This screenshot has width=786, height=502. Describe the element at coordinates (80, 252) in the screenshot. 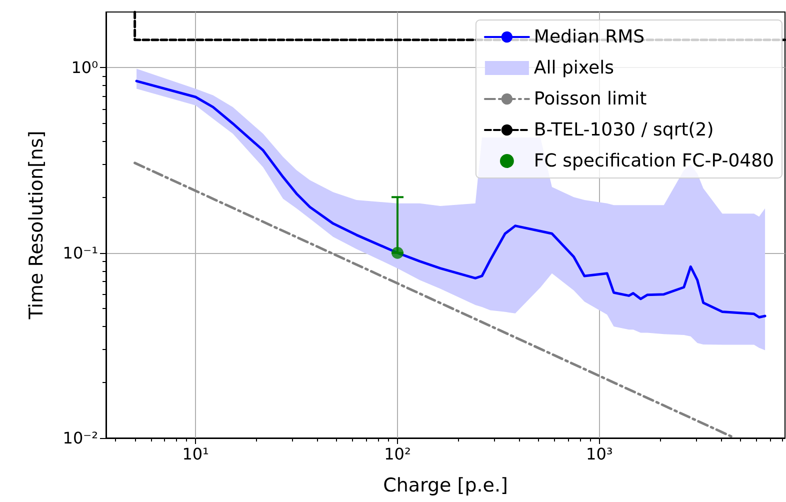

I see `y-tick-label: 10⁻¹` at that location.